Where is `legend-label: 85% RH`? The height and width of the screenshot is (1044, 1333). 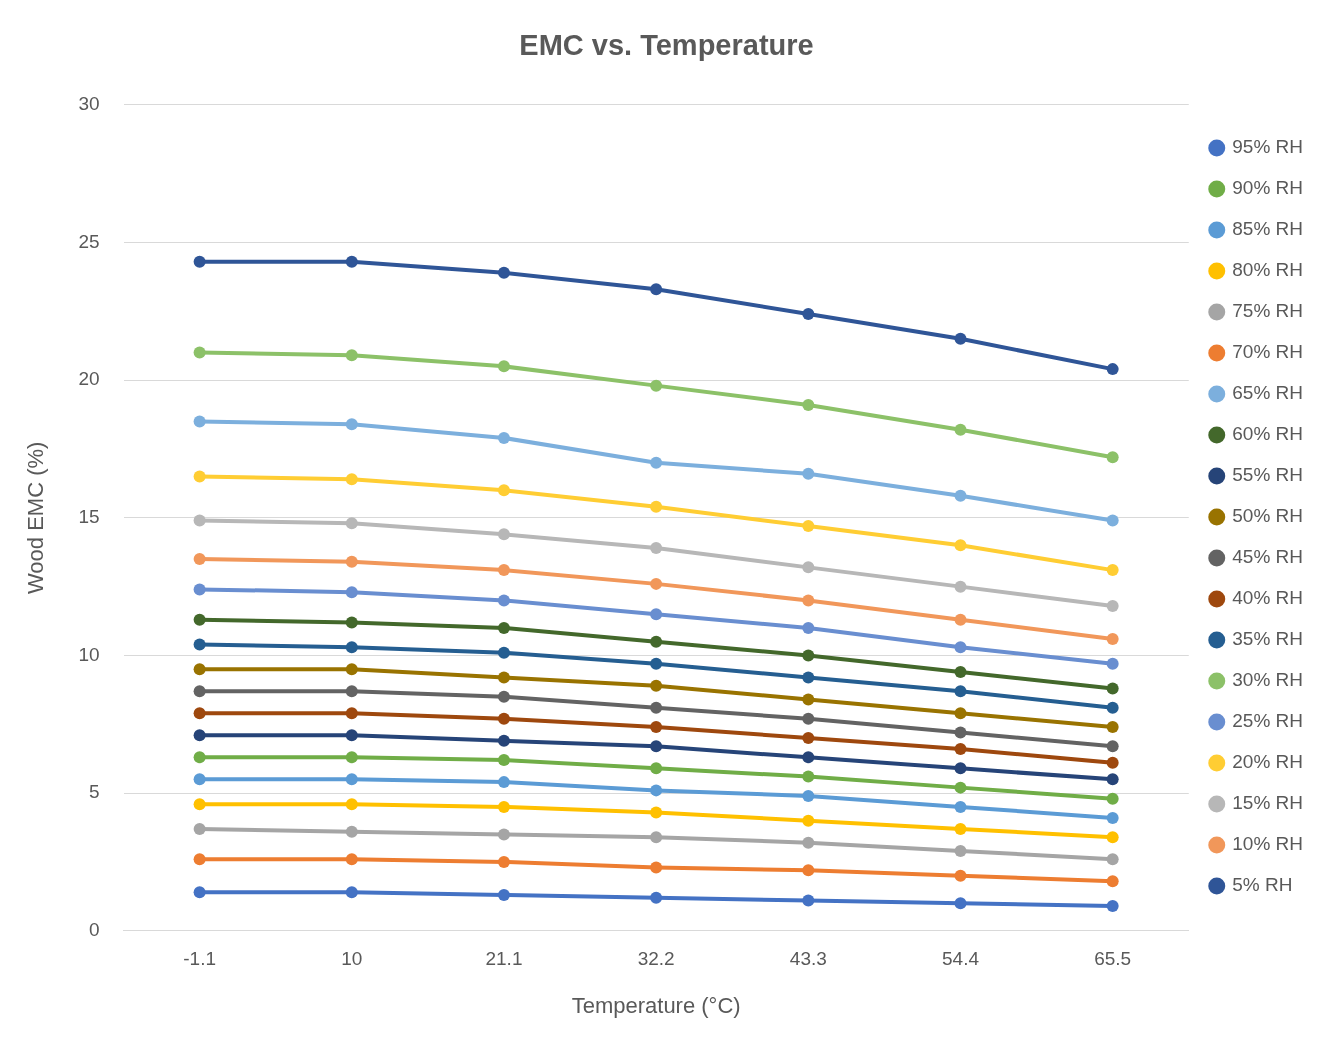 legend-label: 85% RH is located at coordinates (1267, 229).